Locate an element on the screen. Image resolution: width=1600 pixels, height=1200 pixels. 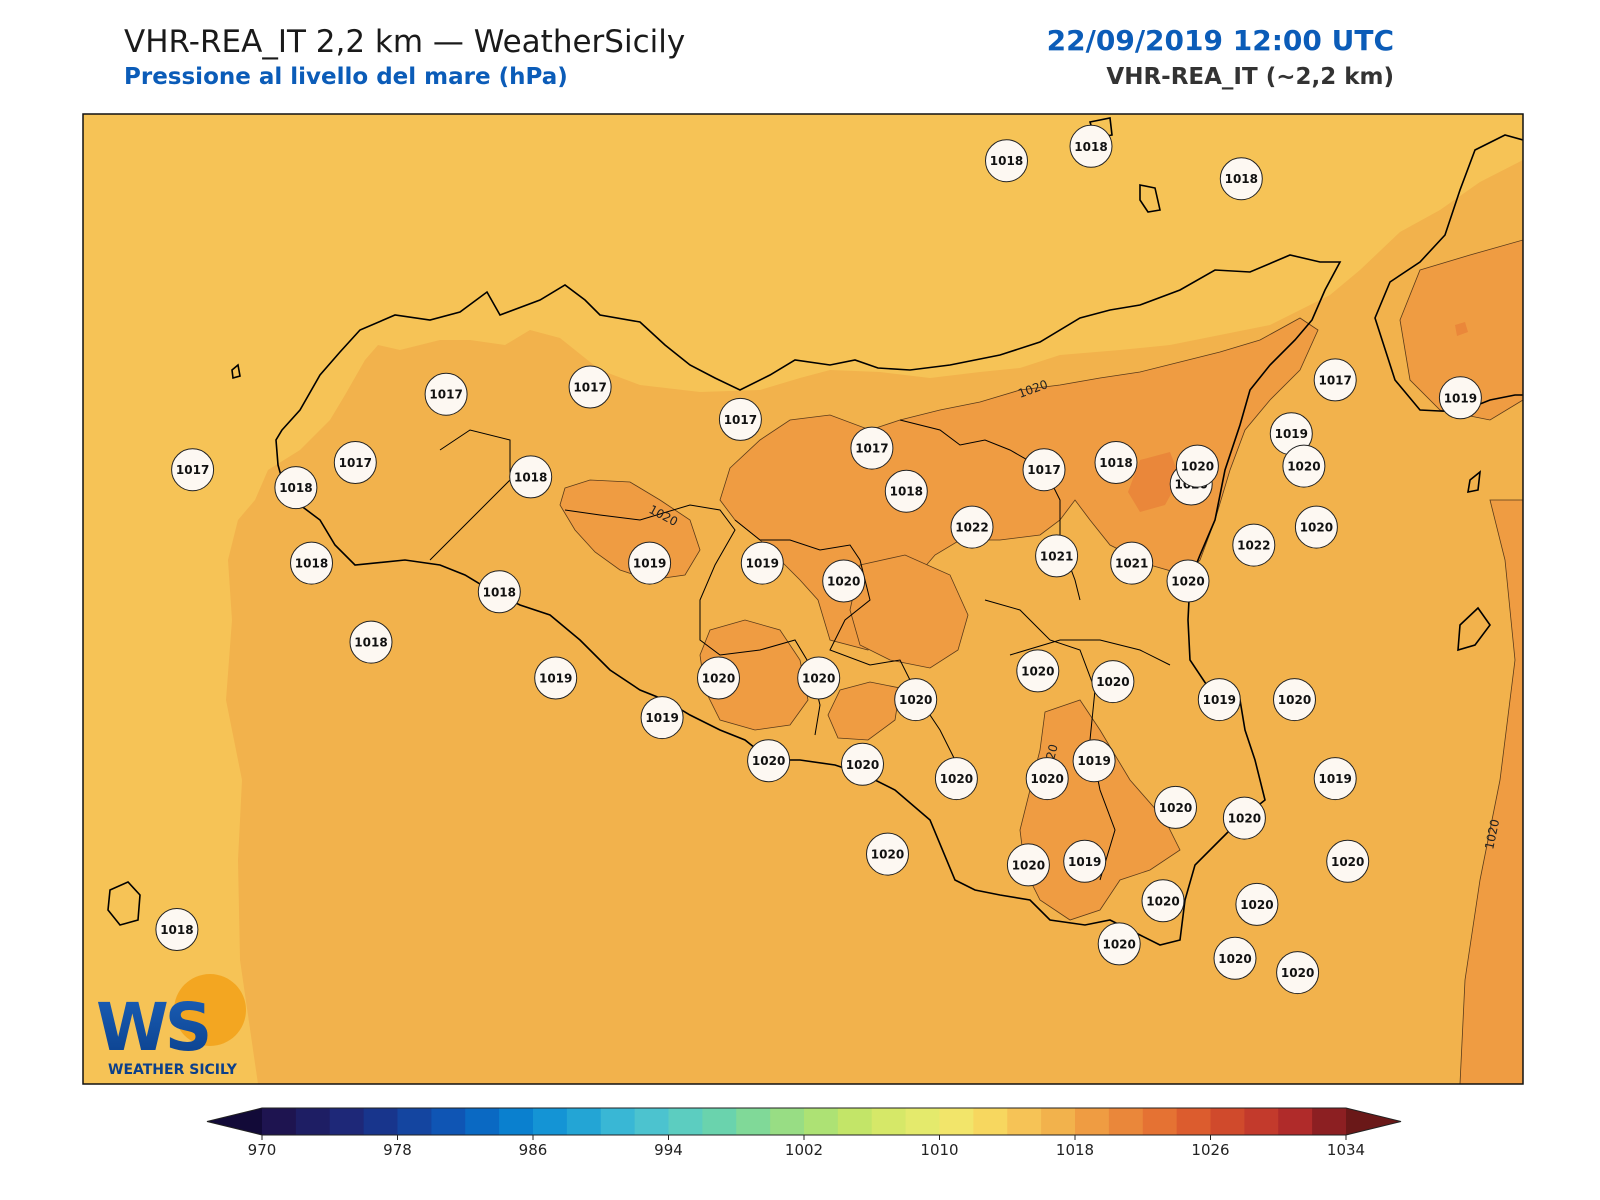
weather-sicily-logo: WS WEATHER SICILY is located at coordinates (171, 1026).